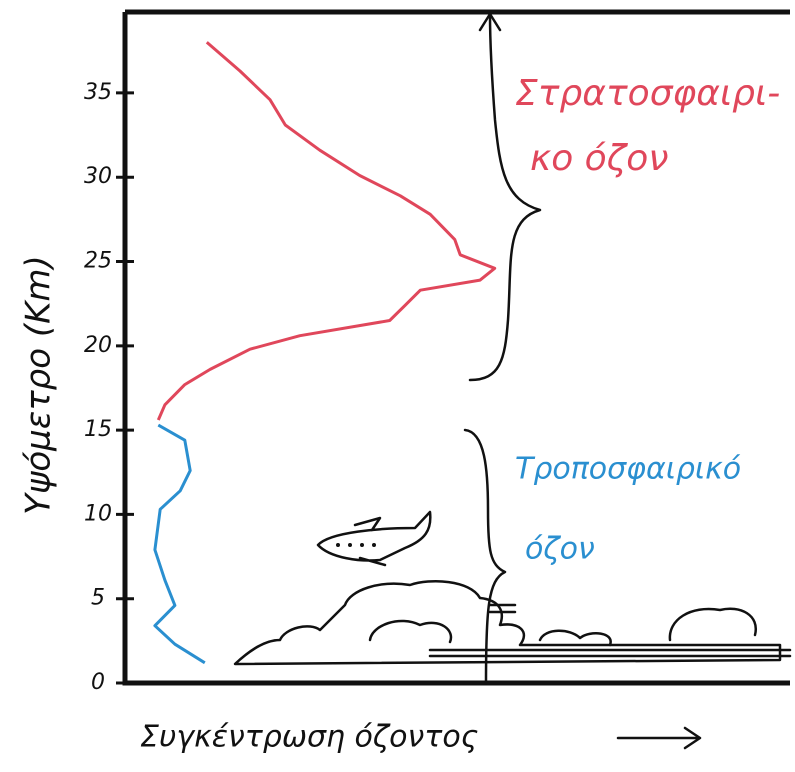 The width and height of the screenshot is (795, 772). What do you see at coordinates (98, 92) in the screenshot?
I see `y-tick-label: 35` at bounding box center [98, 92].